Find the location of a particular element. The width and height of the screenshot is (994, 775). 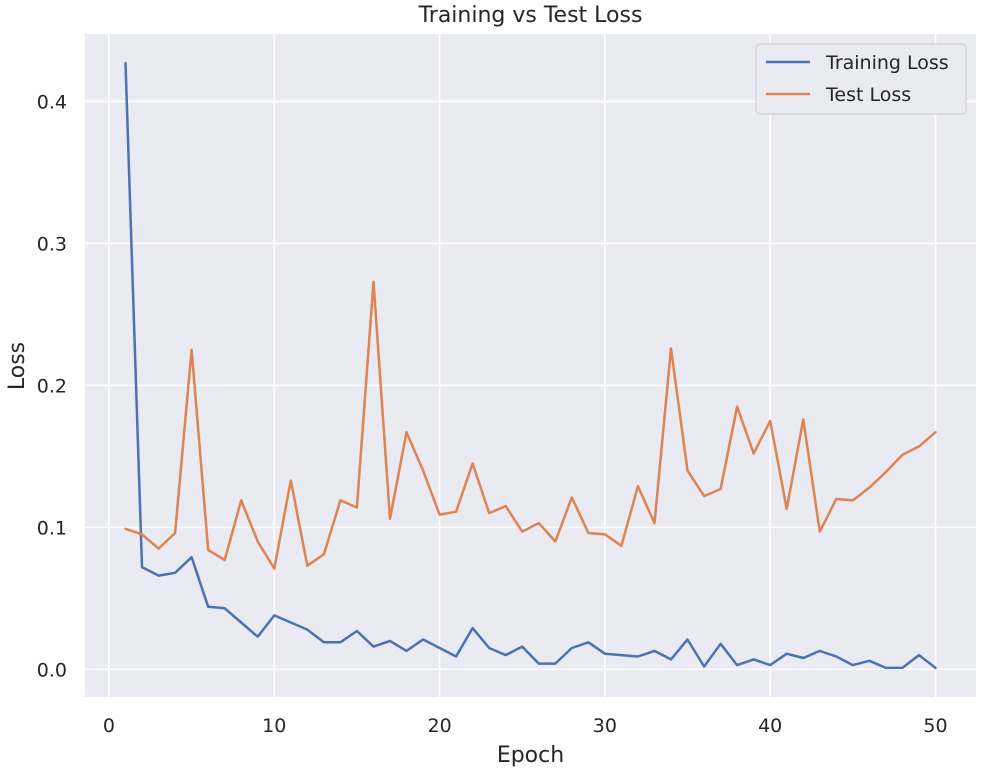

x-axis-title: Epoch is located at coordinates (530, 755).